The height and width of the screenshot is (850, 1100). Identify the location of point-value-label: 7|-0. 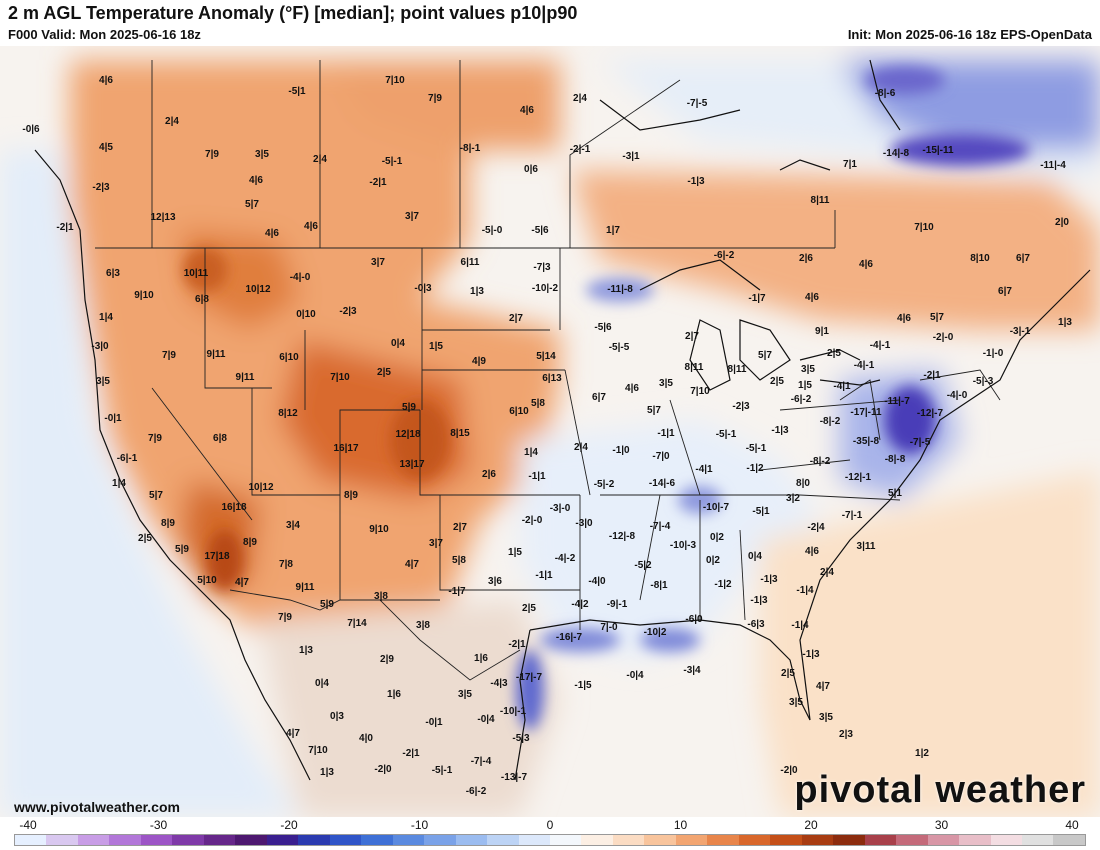
(609, 627).